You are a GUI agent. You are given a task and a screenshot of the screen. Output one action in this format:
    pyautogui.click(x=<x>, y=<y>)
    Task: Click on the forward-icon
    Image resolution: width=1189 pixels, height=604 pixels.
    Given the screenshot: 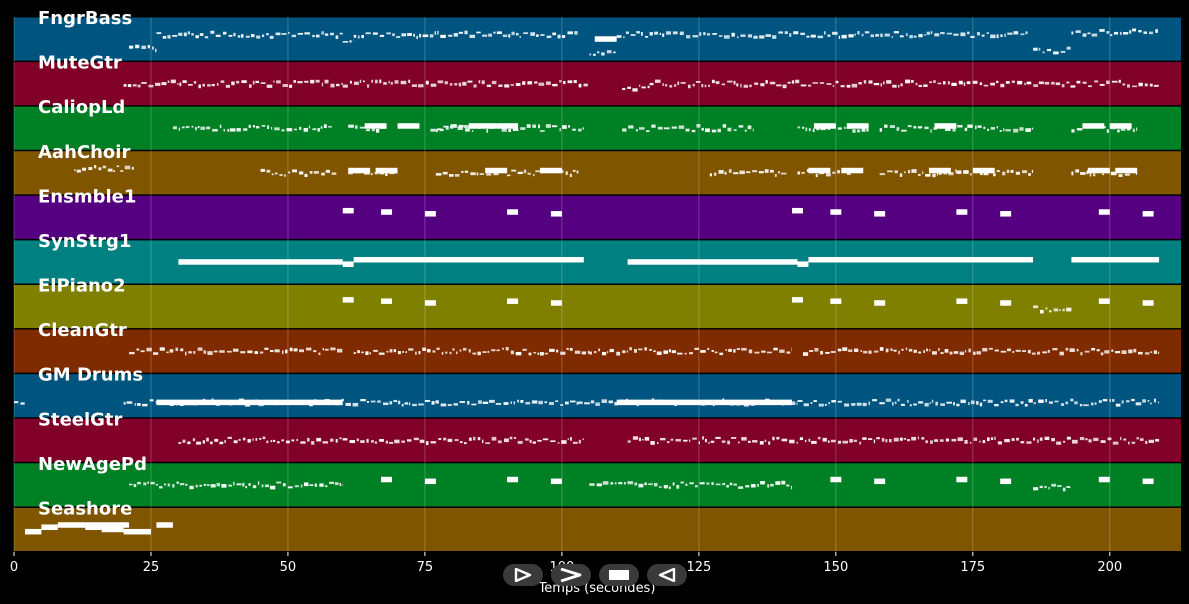 What is the action you would take?
    pyautogui.click(x=571, y=575)
    